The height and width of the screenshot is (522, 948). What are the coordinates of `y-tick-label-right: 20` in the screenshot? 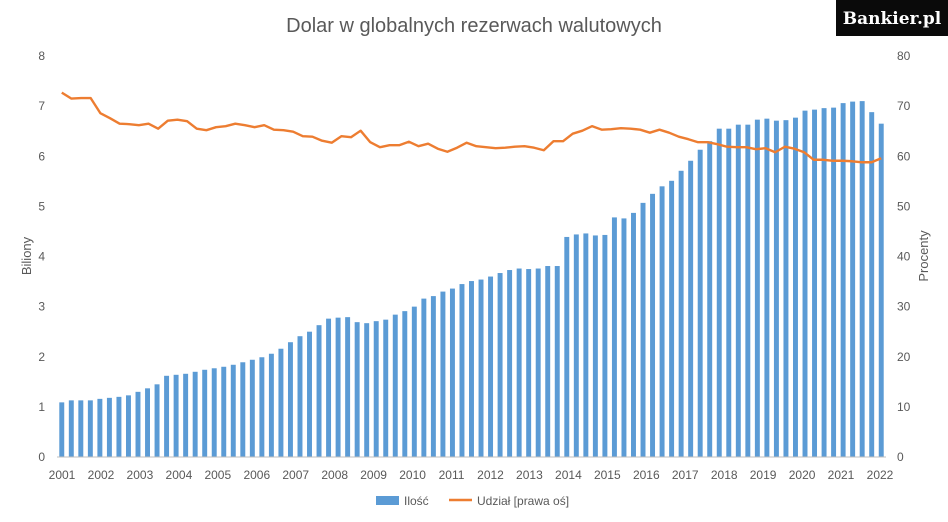 It's located at (904, 357).